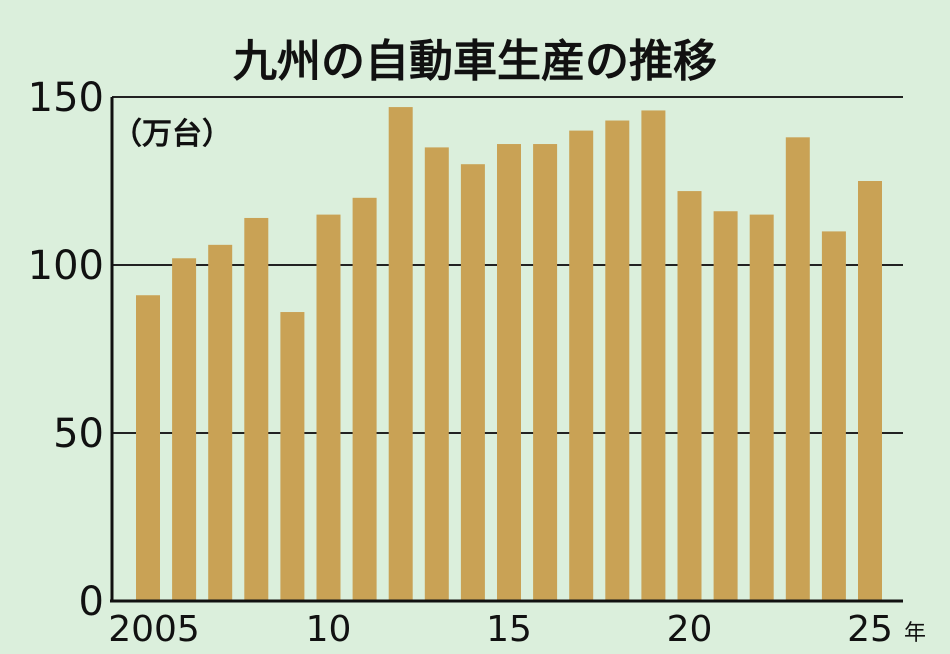  I want to click on y-tick-0: 0, so click(91, 602).